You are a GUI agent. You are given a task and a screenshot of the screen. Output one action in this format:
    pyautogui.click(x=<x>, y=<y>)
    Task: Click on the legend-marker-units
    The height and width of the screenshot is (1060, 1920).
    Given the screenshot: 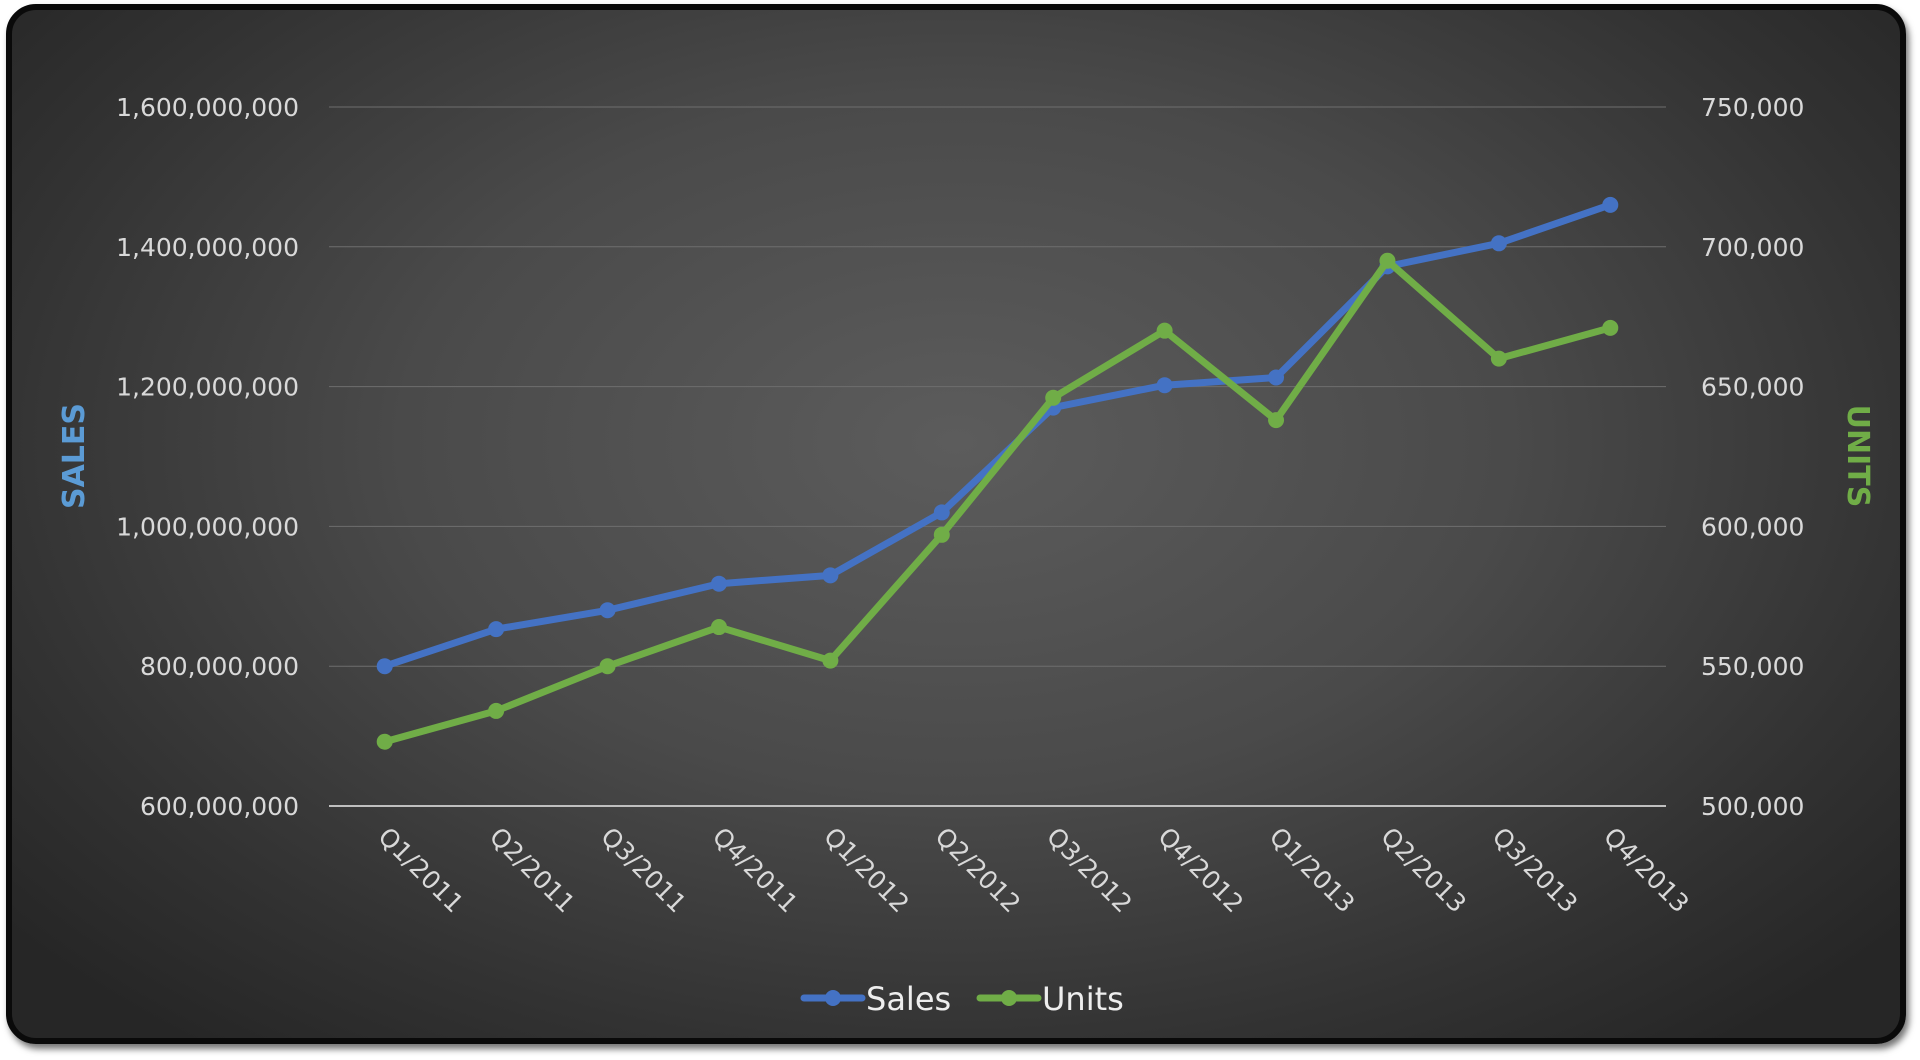 What is the action you would take?
    pyautogui.click(x=1009, y=998)
    